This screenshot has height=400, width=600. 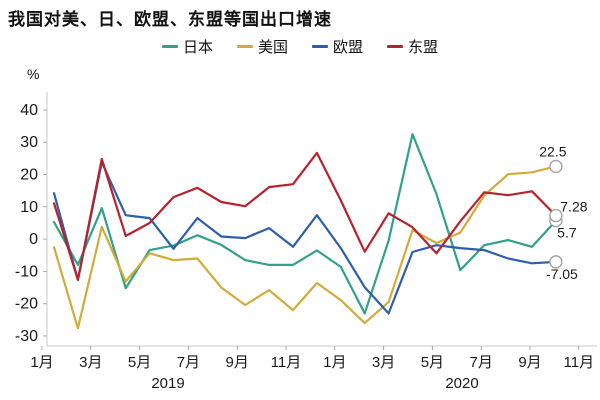 I want to click on legend-label-东盟: 东盟, so click(x=423, y=47).